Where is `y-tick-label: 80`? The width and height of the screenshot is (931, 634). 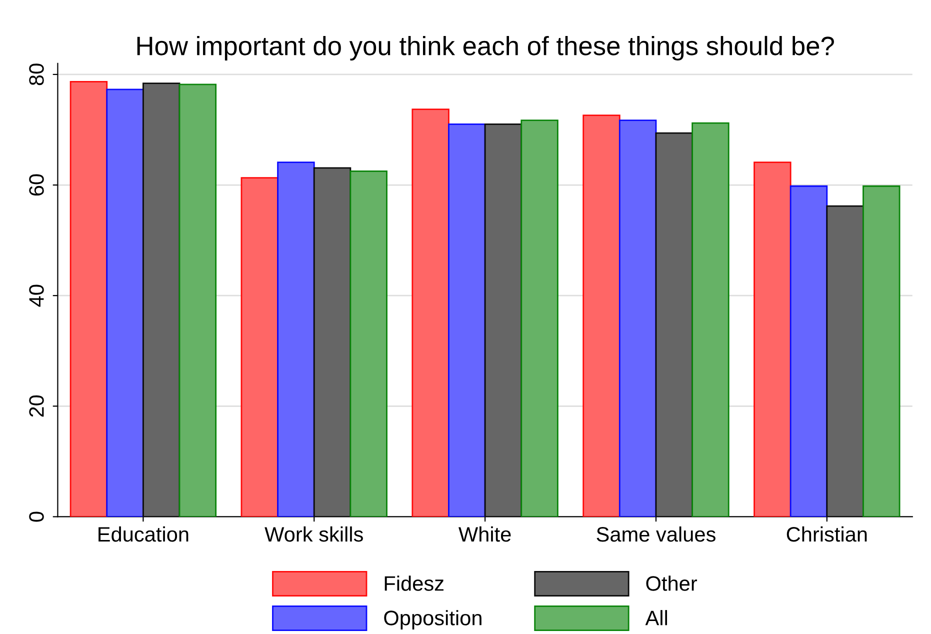 y-tick-label: 80 is located at coordinates (36, 75).